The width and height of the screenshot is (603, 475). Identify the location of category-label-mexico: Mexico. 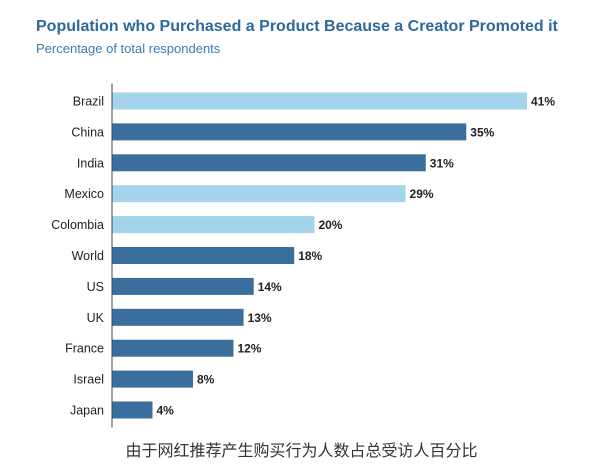
(84, 194).